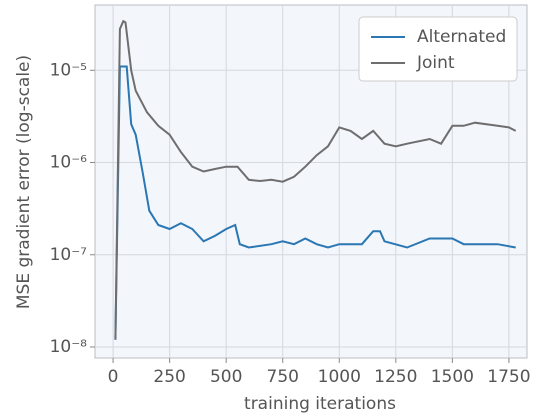 The image size is (541, 420). Describe the element at coordinates (508, 377) in the screenshot. I see `x-tick-label: 1750` at that location.